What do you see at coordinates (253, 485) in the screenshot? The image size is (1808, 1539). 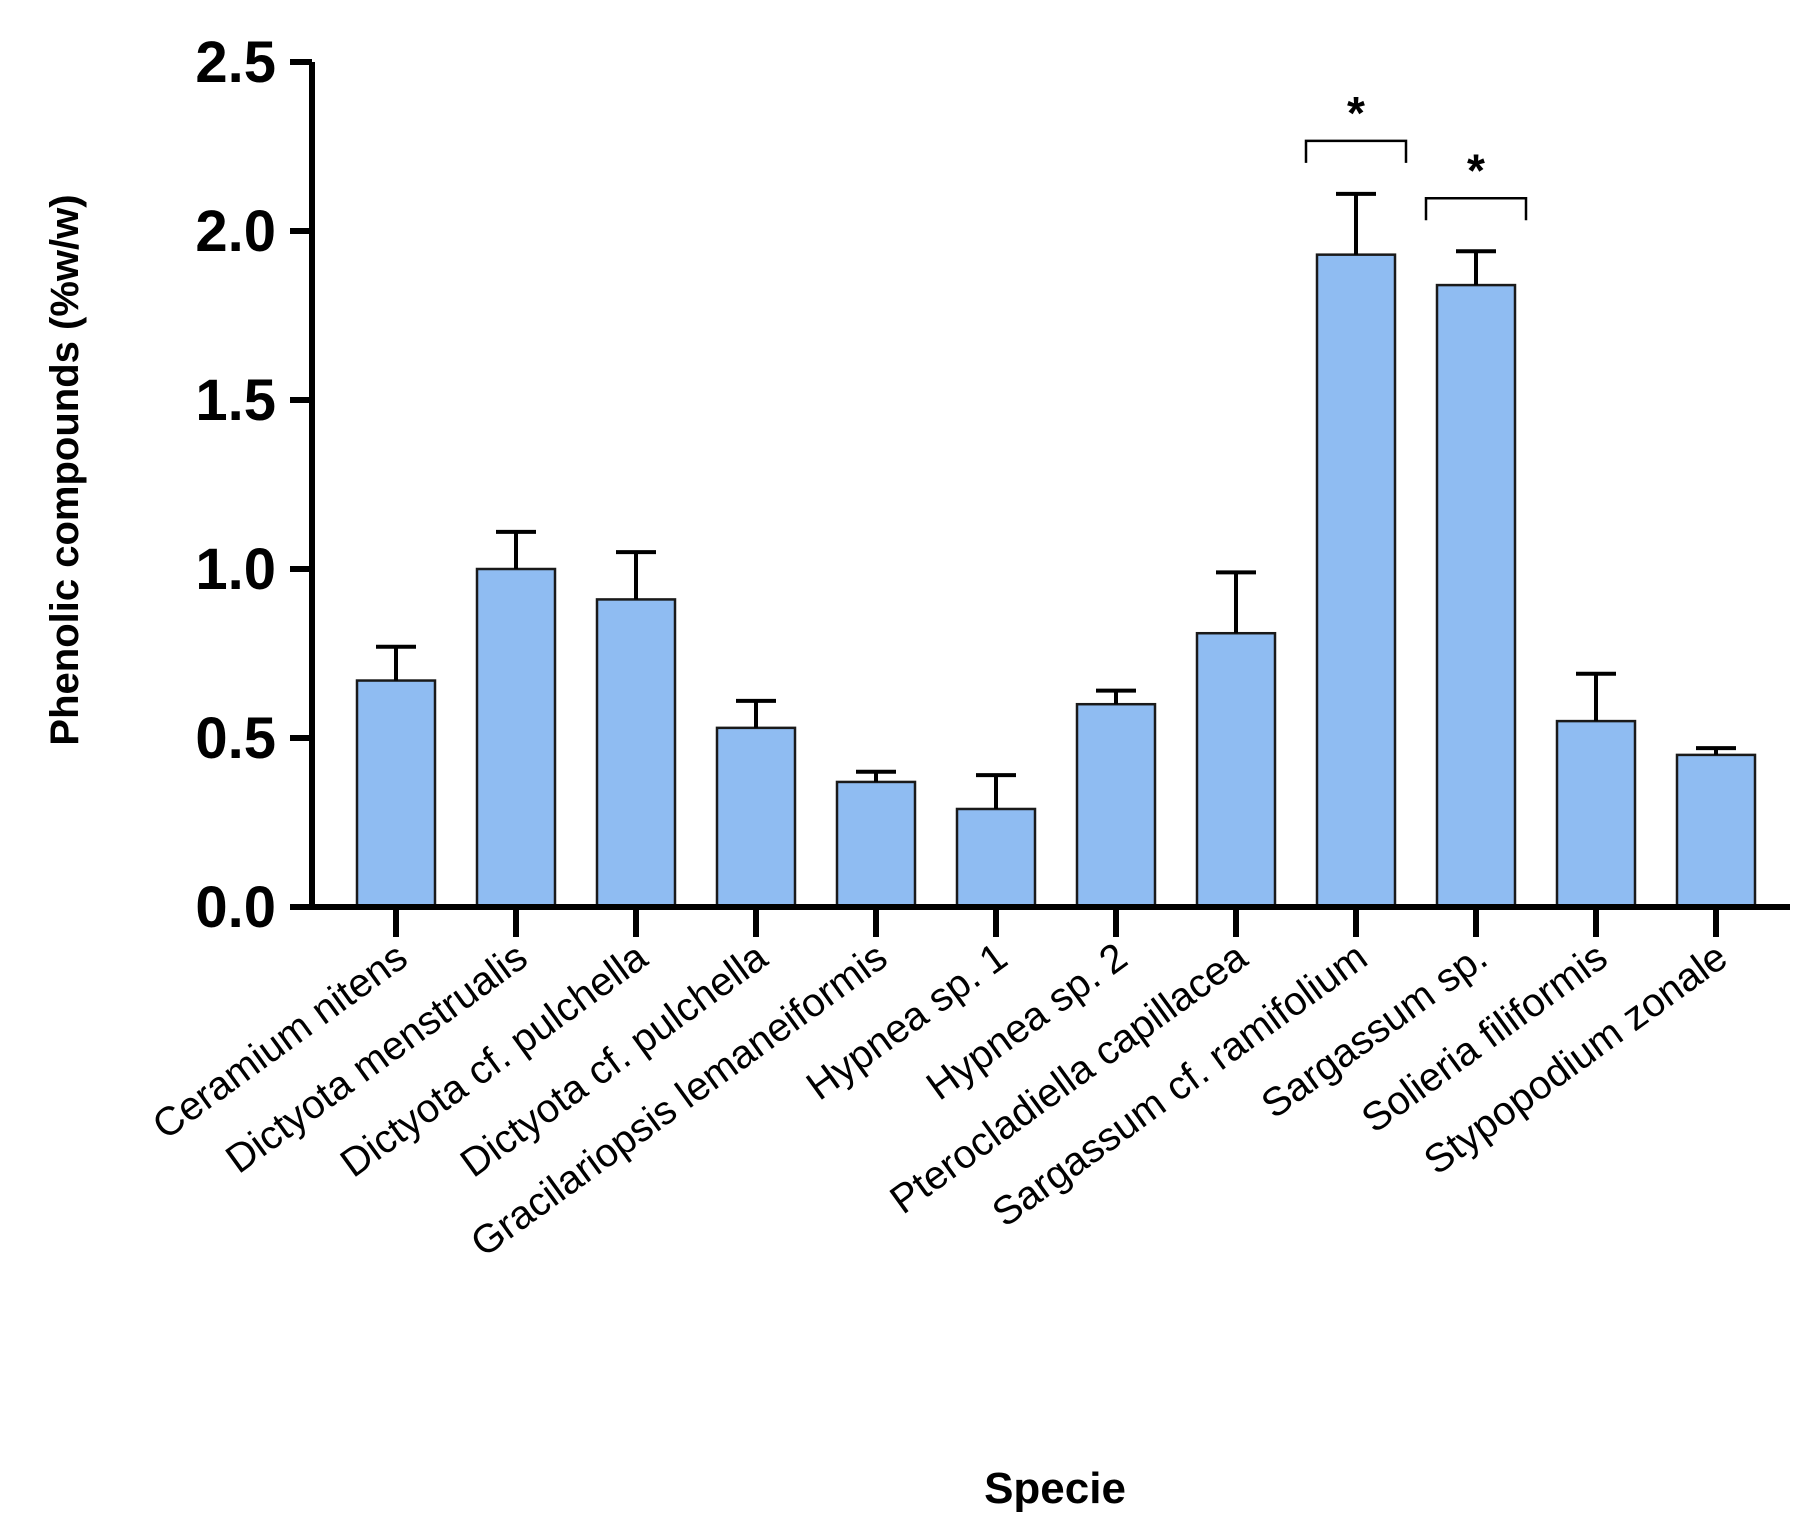 I see `y-ticks-group: 0.0 0.5 1.0 1.5 2.0 2.5` at bounding box center [253, 485].